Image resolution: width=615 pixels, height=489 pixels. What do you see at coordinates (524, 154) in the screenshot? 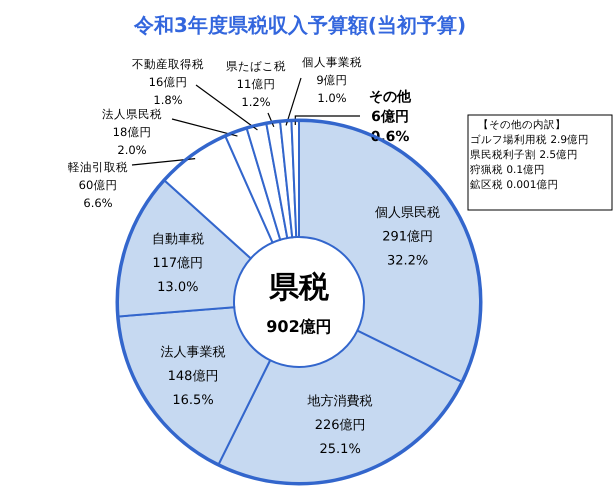
I see `text: 県民税利子割 2.5億円` at bounding box center [524, 154].